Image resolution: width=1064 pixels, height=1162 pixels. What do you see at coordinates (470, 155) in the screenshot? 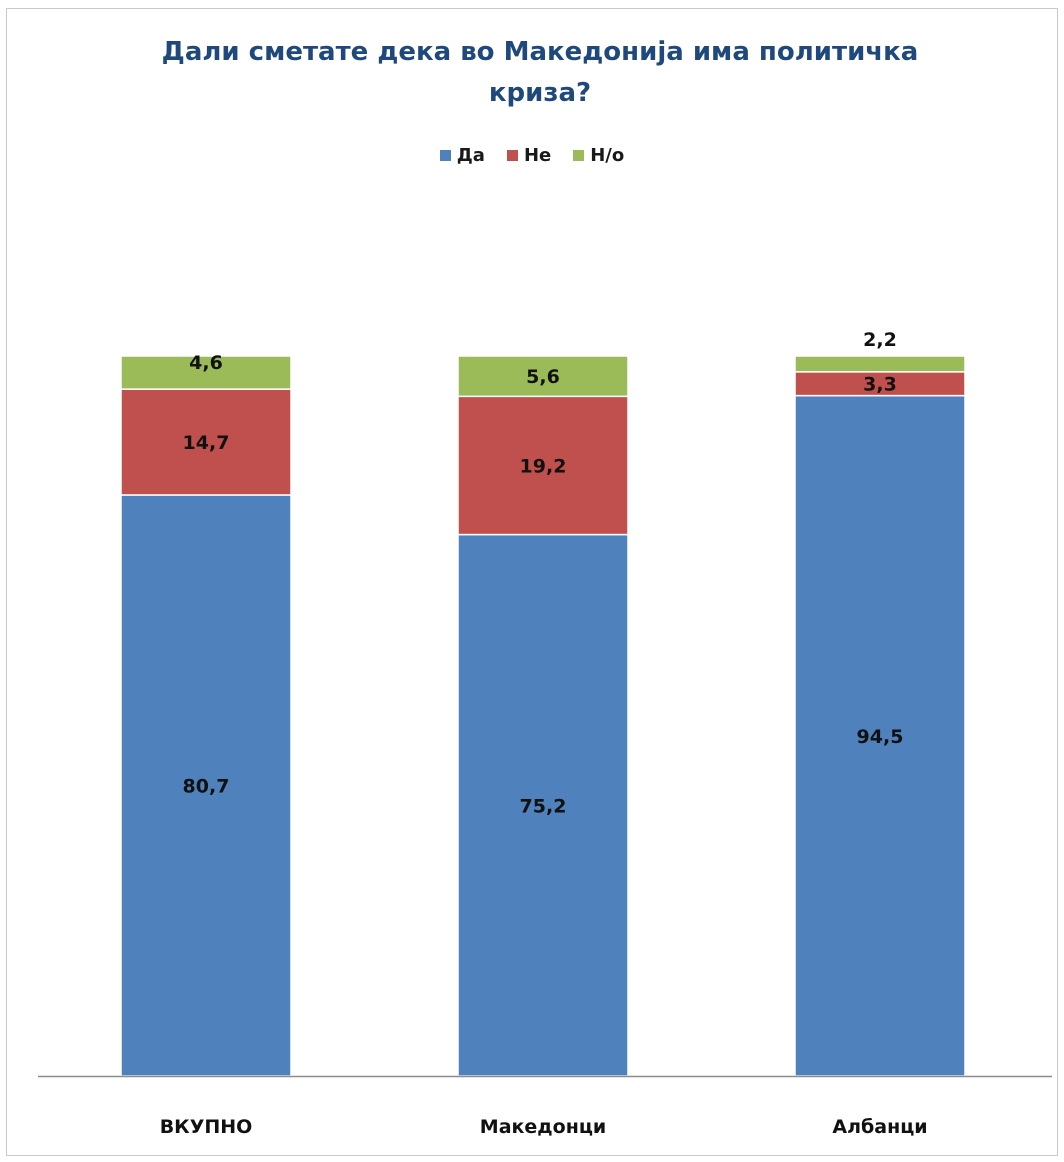
I see `legend-label-da: Да` at bounding box center [470, 155].